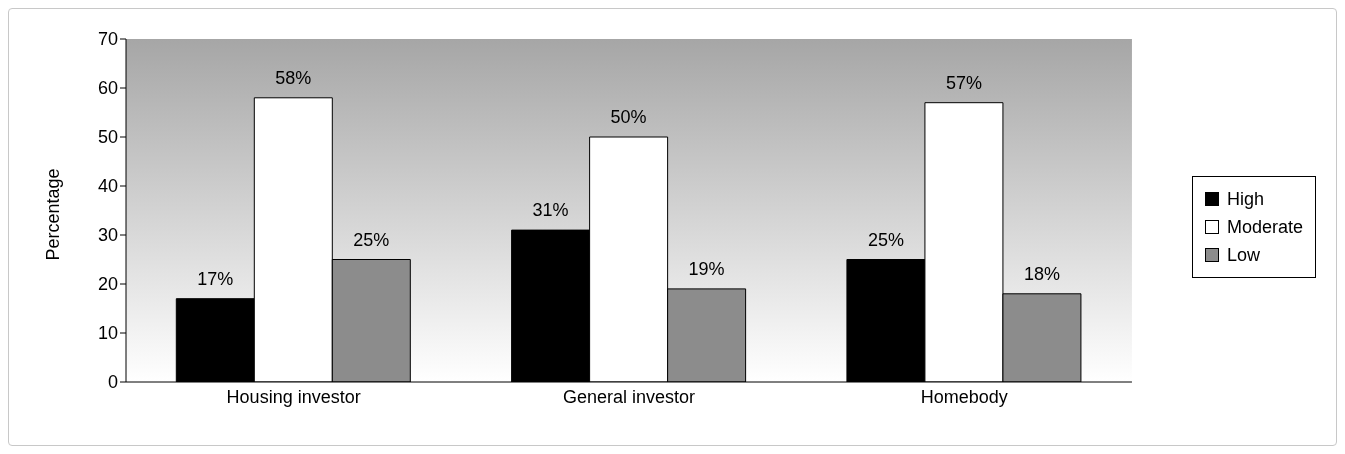  I want to click on y-tick-label: 30, so click(107, 235).